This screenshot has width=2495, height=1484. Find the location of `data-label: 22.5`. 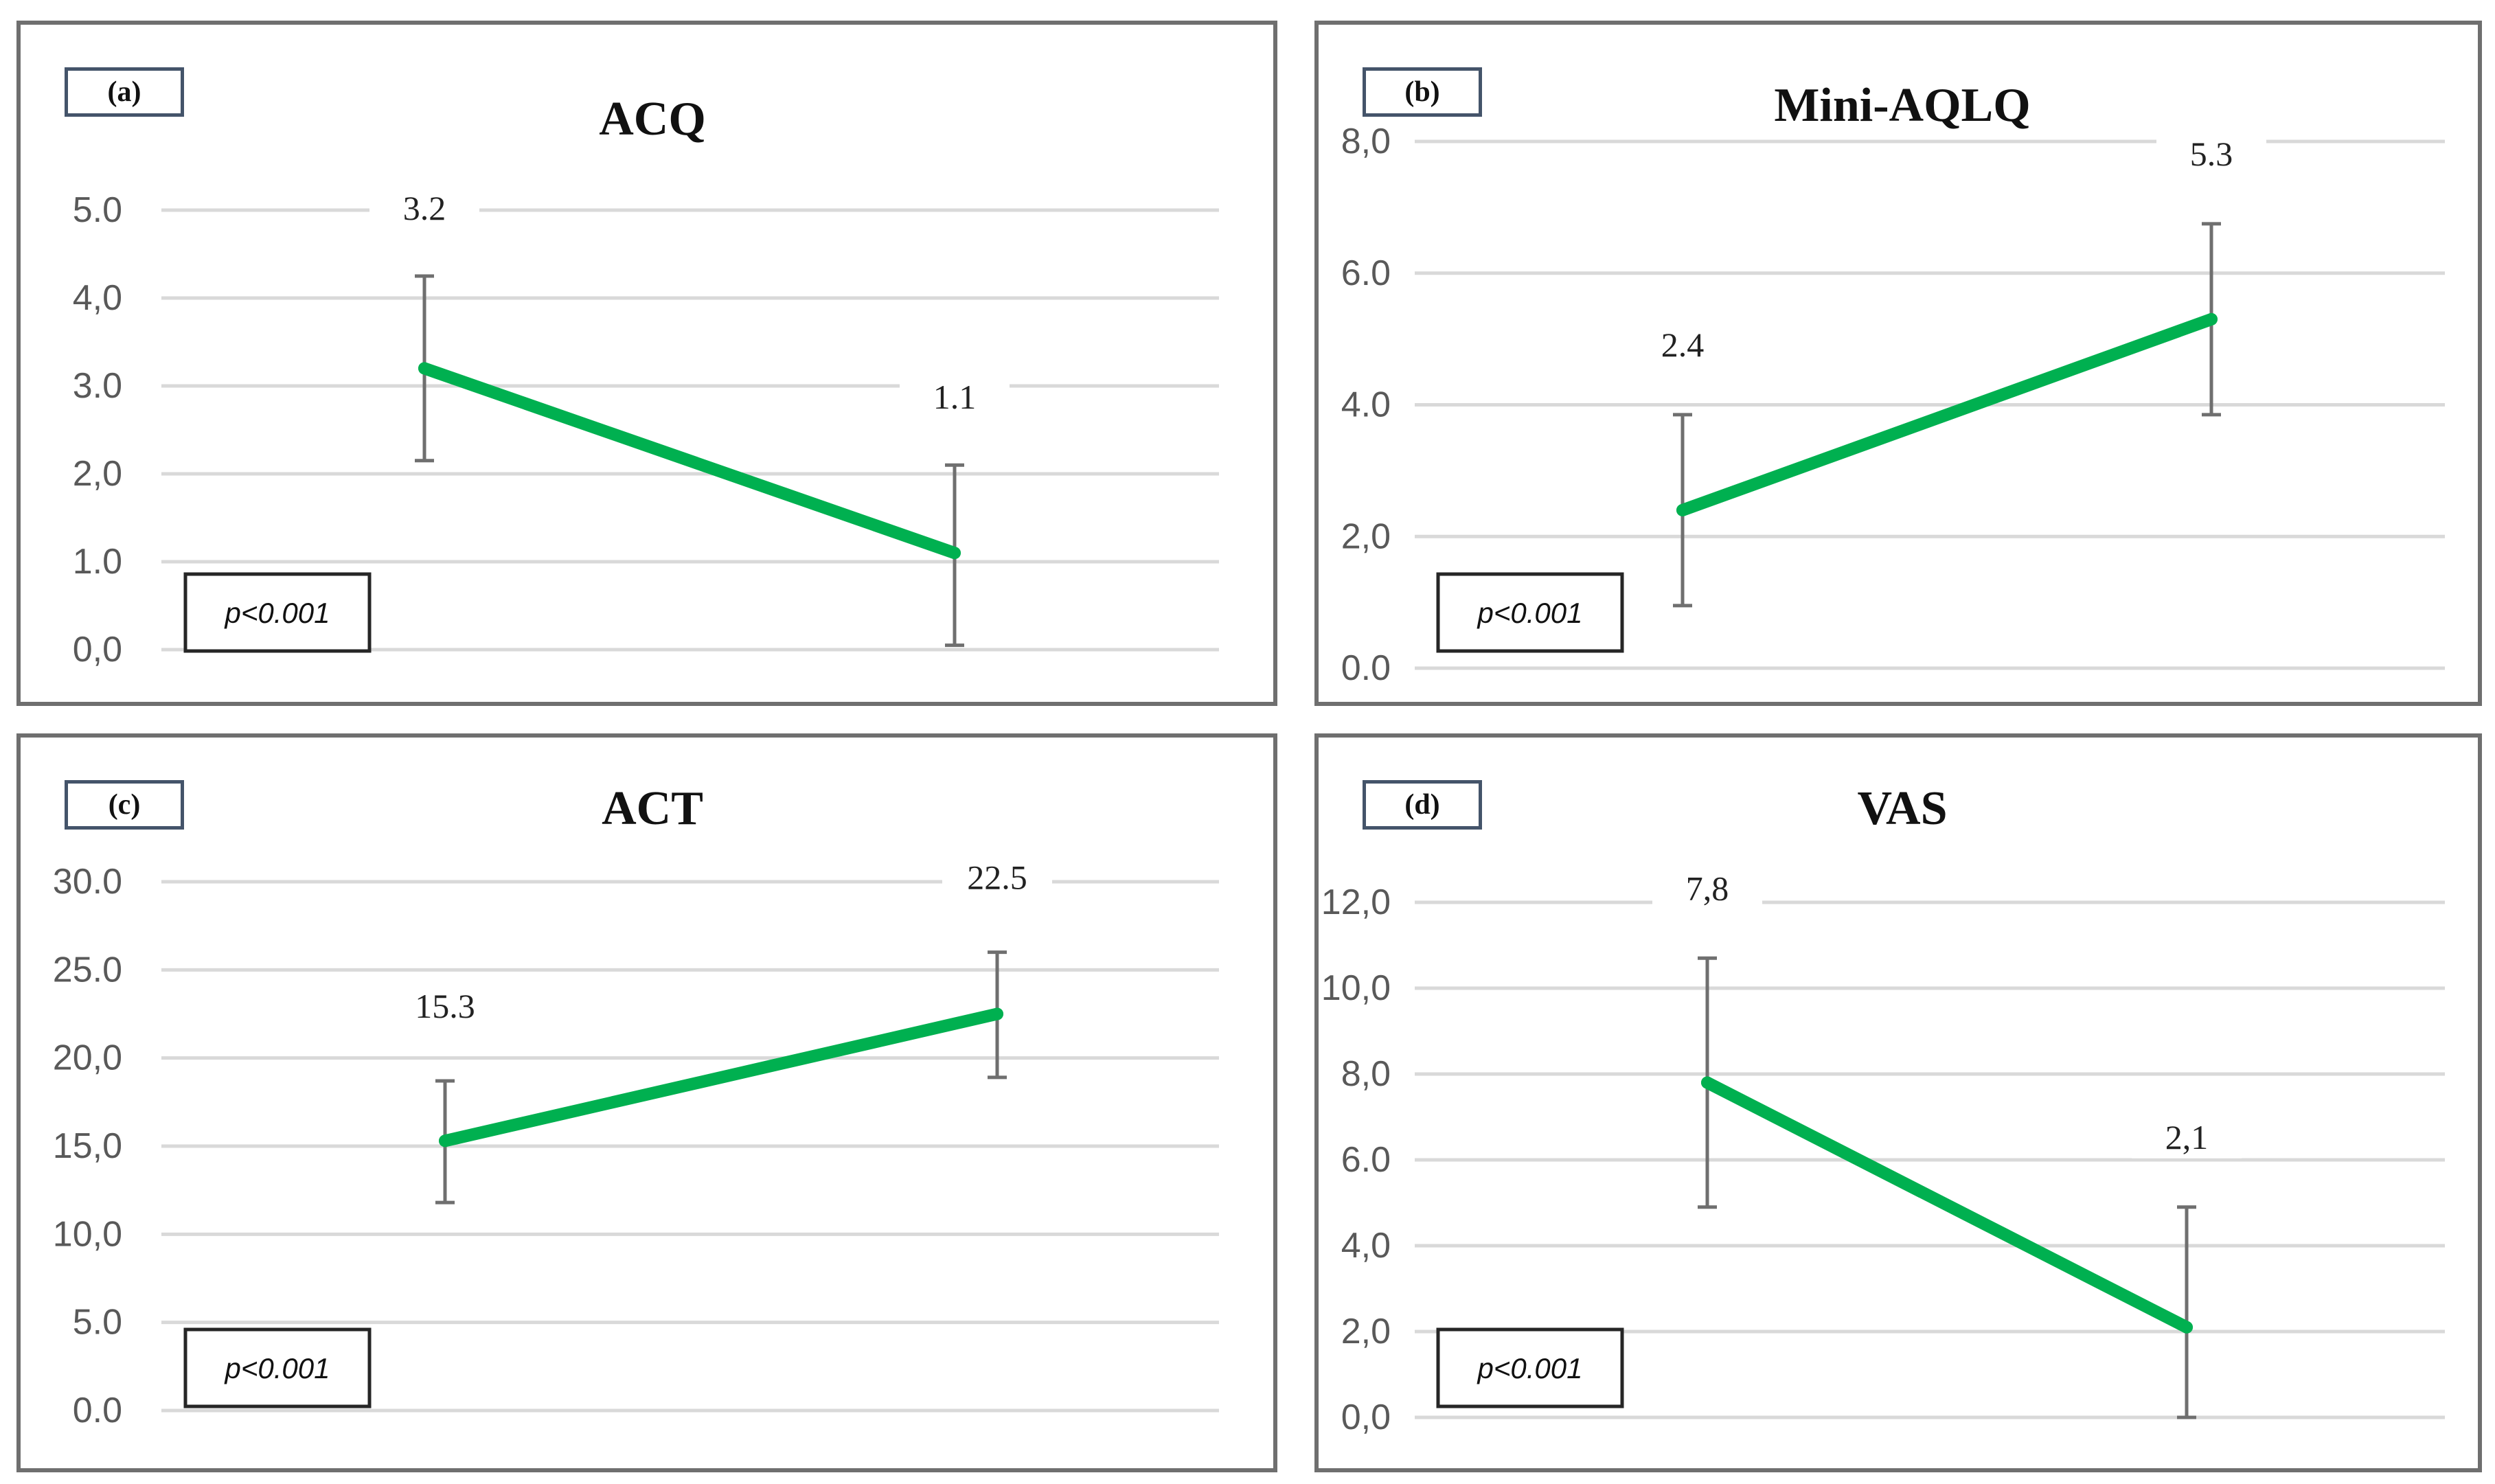

data-label: 22.5 is located at coordinates (997, 878).